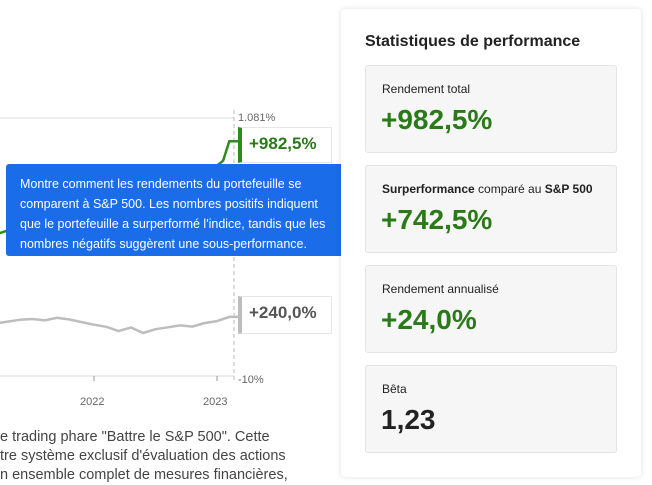 The height and width of the screenshot is (485, 652). Describe the element at coordinates (215, 402) in the screenshot. I see `x-tick-label-2023: 2023` at that location.